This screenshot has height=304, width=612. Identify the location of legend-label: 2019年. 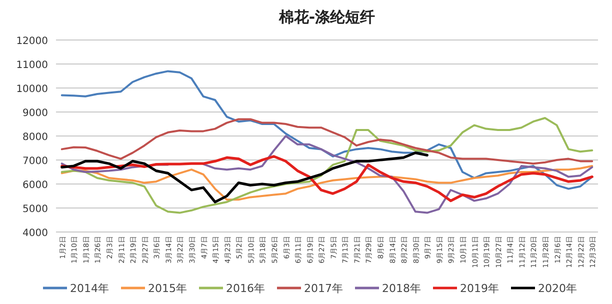
(479, 288).